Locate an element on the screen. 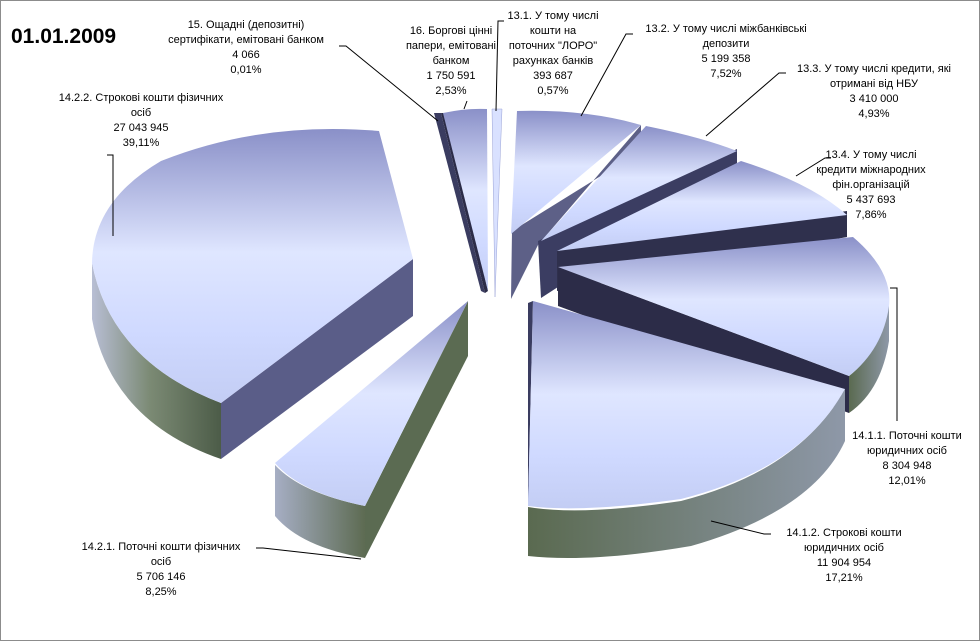 The height and width of the screenshot is (641, 980). label-s14_1_1-name-line2: юридичних осіб is located at coordinates (907, 451).